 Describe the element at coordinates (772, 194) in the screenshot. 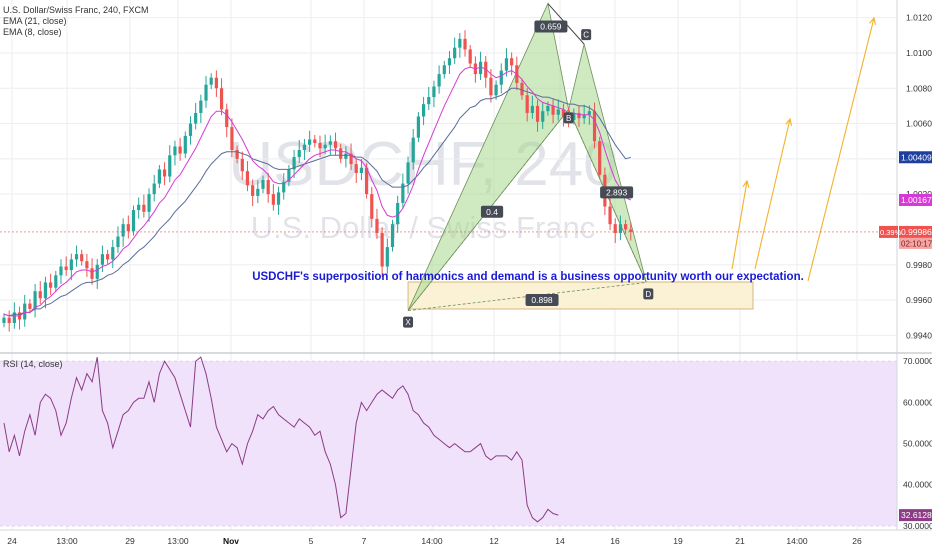

I see `projection-arrow-line` at that location.